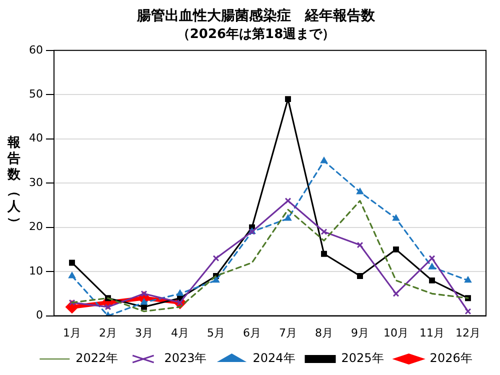  Describe the element at coordinates (252, 333) in the screenshot. I see `x-tick-label: 6月` at that location.